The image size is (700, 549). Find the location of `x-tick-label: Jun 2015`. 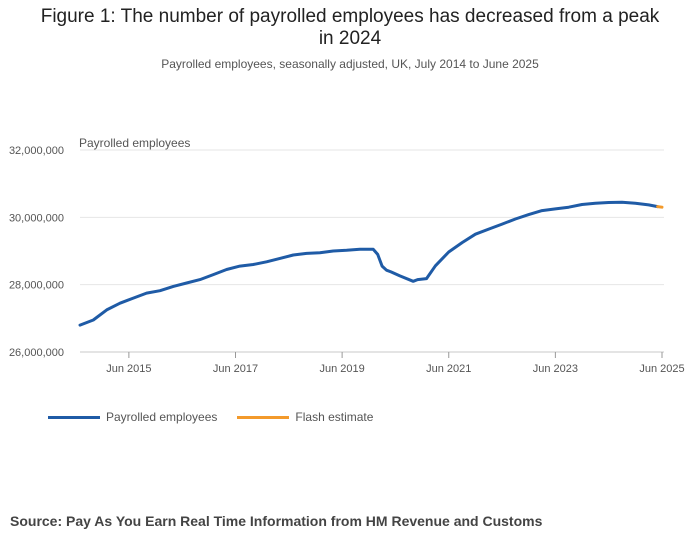

x-tick-label: Jun 2015 is located at coordinates (128, 369).